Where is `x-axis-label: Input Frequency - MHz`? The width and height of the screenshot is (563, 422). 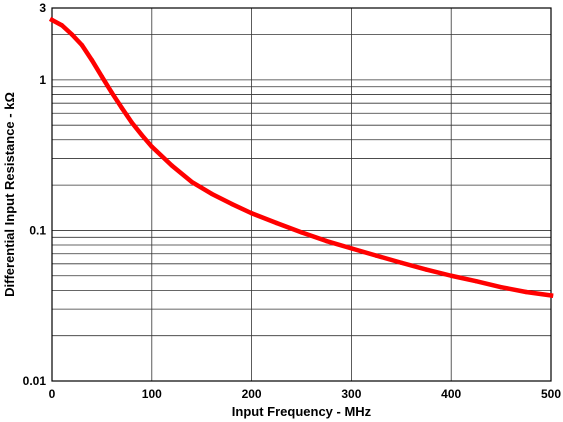
x-axis-label: Input Frequency - MHz is located at coordinates (302, 411).